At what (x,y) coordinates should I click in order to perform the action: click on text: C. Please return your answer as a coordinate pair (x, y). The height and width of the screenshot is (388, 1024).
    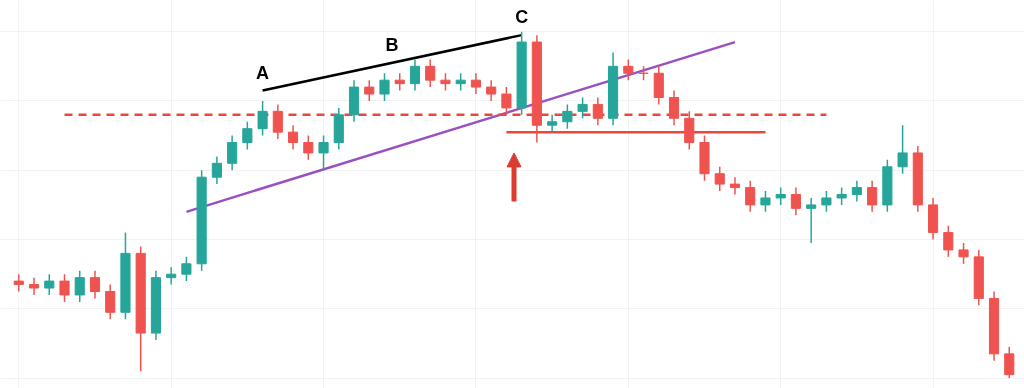
    Looking at the image, I should click on (522, 17).